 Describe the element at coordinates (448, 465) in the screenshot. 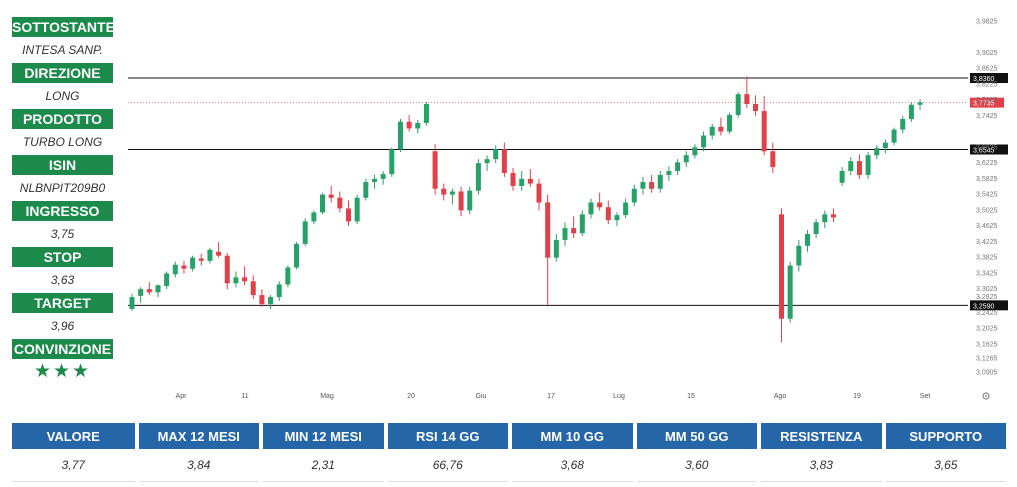

I see `value-rsi-14-gg: 66,76` at that location.